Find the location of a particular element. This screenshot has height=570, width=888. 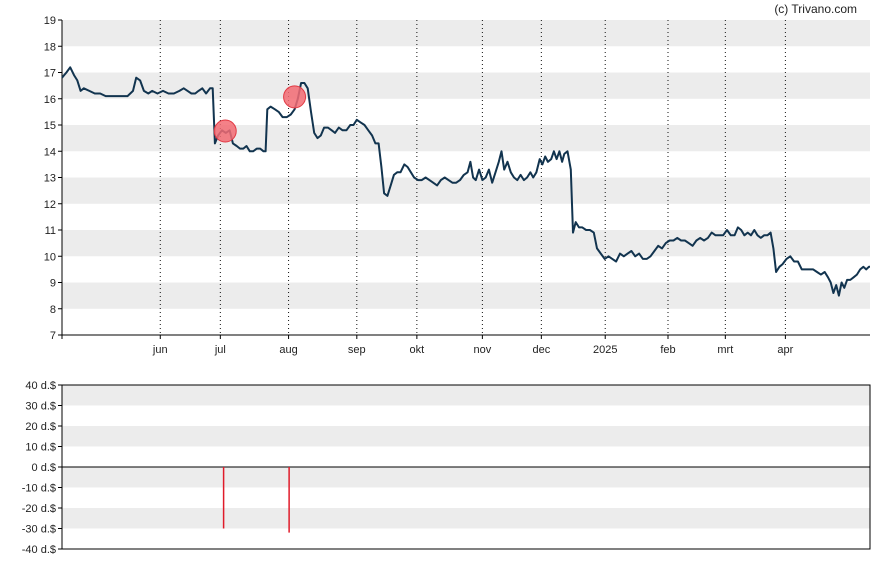

y-tick-label: 30 d.$ is located at coordinates (40, 407).